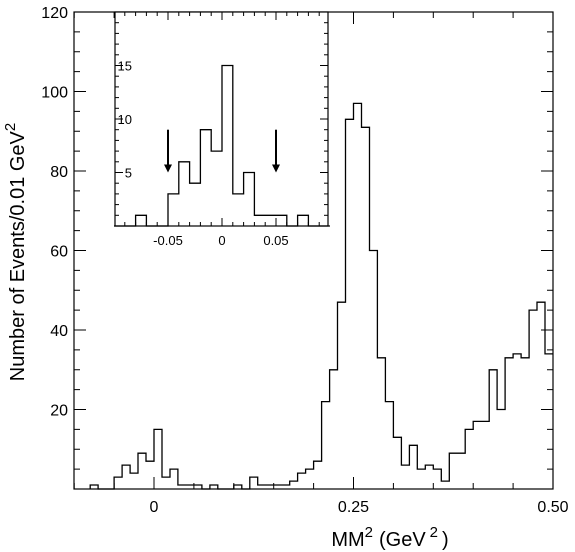 This screenshot has height=552, width=575. Describe the element at coordinates (59, 331) in the screenshot. I see `y-tick-label: 40` at that location.